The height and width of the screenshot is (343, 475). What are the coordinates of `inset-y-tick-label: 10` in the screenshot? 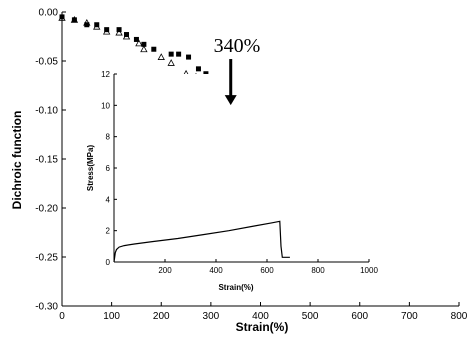 It's located at (105, 105).